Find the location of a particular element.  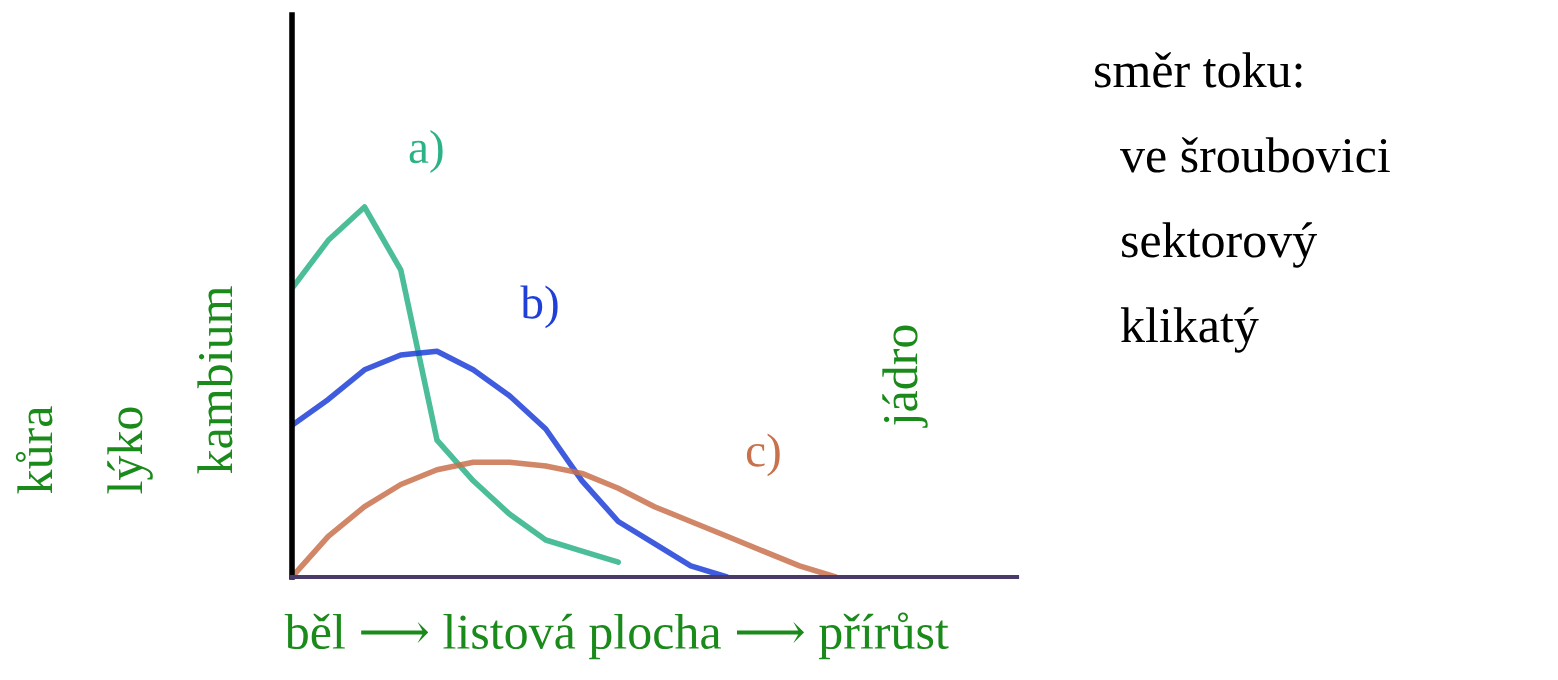

series-label: b) is located at coordinates (539, 307).